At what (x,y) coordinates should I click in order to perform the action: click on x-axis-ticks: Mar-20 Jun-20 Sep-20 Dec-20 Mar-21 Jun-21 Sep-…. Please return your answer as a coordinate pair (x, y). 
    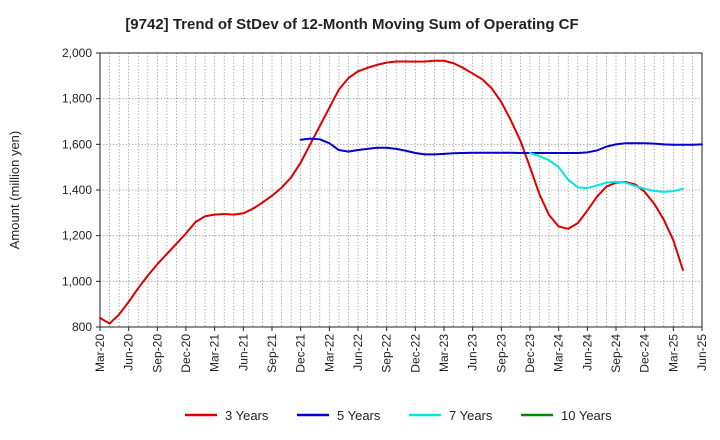
    Looking at the image, I should click on (401, 350).